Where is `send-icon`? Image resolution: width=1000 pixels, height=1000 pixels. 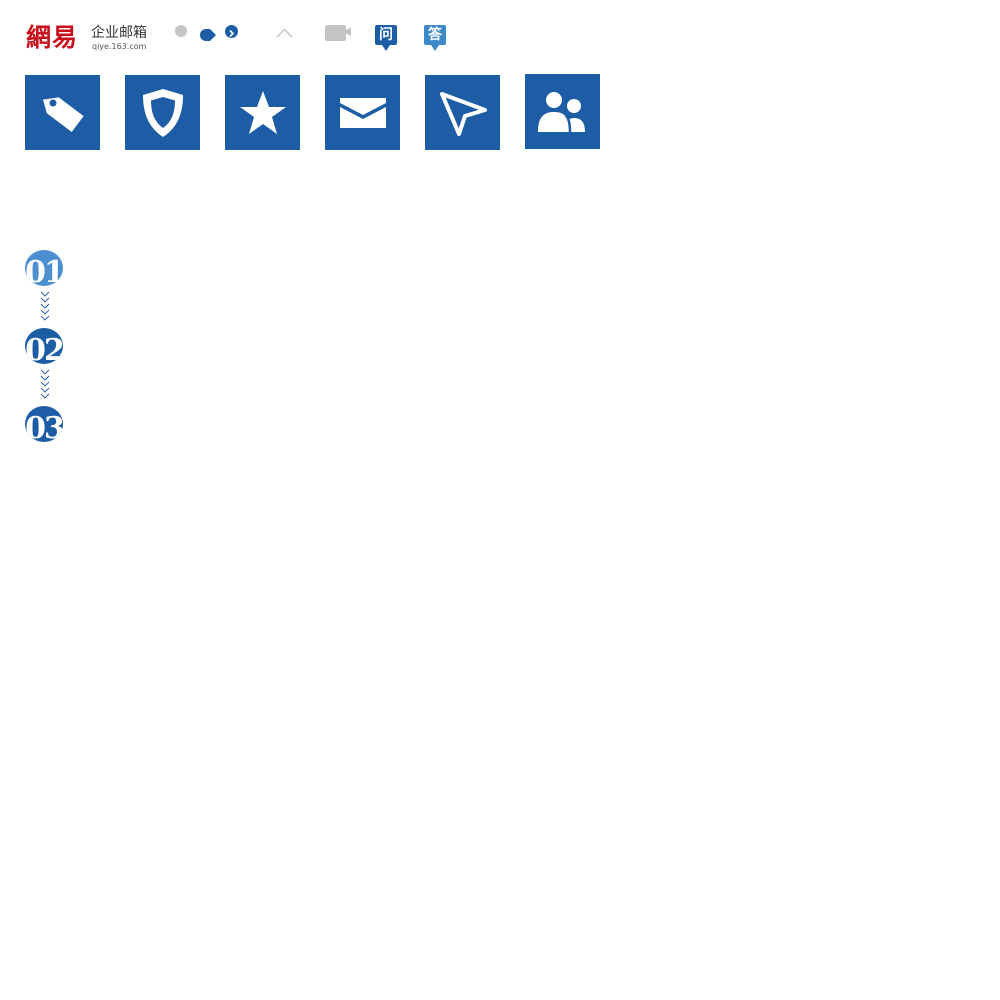 send-icon is located at coordinates (463, 113).